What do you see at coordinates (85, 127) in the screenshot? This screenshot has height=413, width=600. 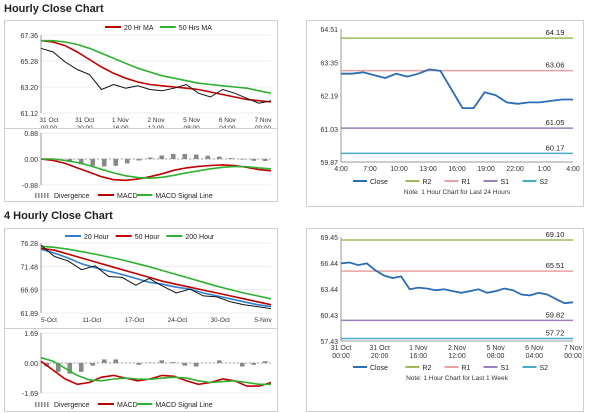 I see `x-tick-label: 20:00` at bounding box center [85, 127].